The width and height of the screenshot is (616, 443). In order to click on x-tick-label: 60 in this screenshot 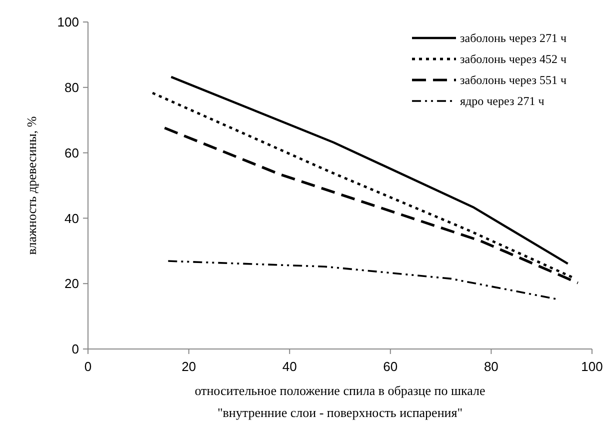, I will do `click(390, 366)`.